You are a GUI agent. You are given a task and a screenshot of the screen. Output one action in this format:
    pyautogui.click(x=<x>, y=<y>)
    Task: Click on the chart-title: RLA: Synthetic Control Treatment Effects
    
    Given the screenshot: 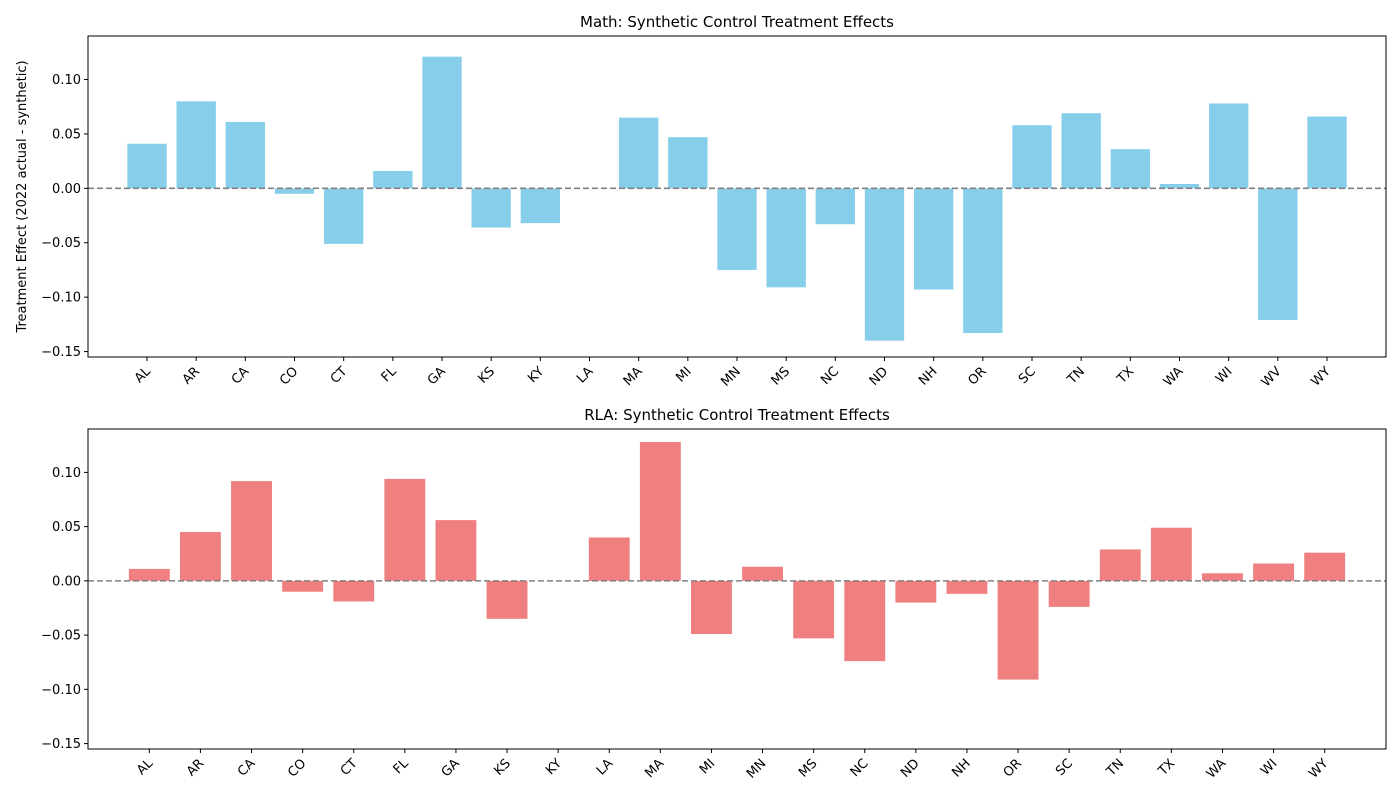 What is the action you would take?
    pyautogui.click(x=737, y=415)
    